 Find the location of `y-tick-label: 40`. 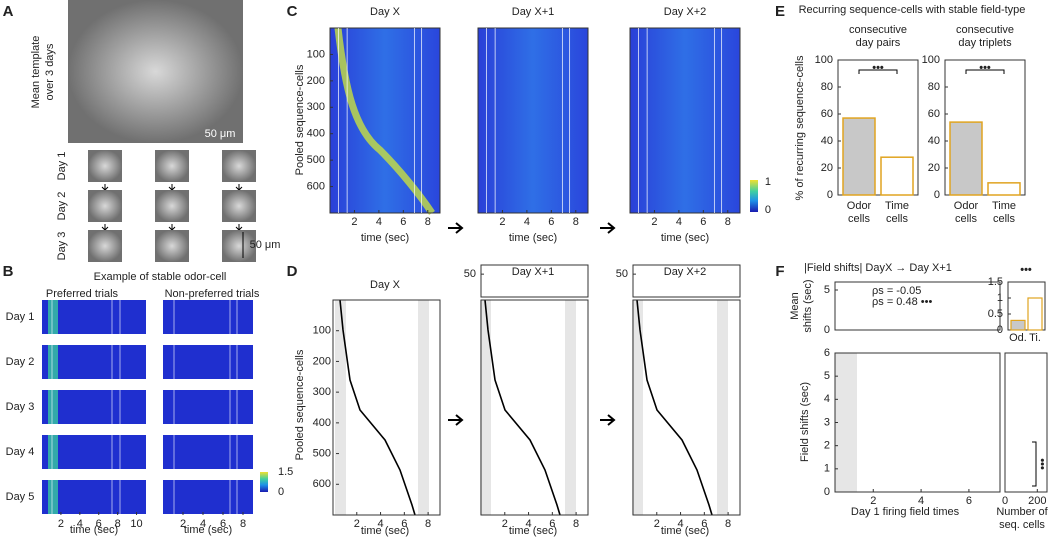

y-tick-label: 40 is located at coordinates (827, 141).